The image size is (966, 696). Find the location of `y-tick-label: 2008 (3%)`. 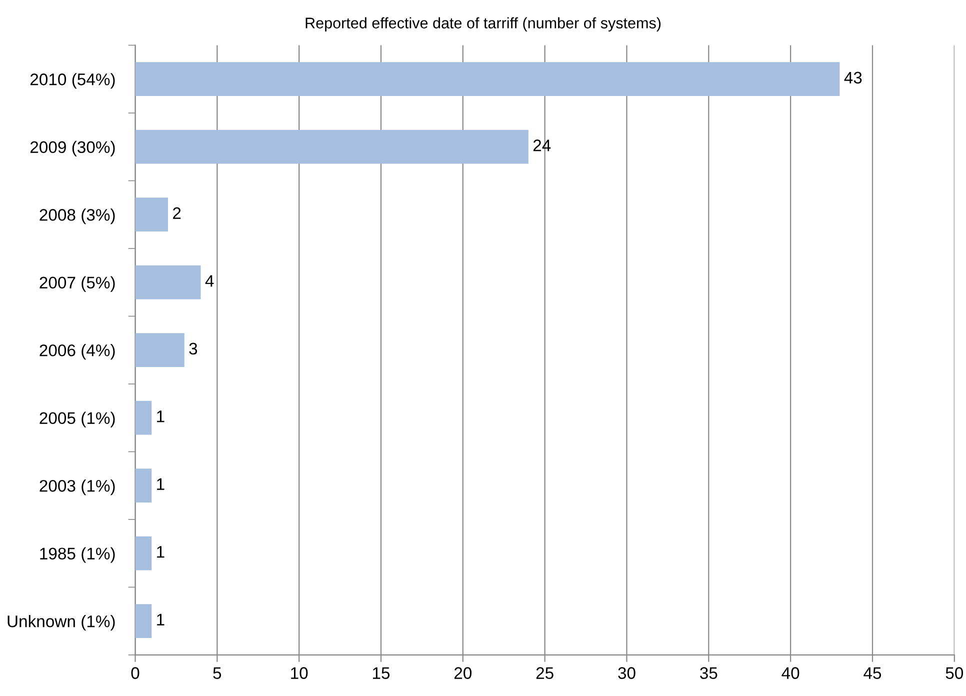

y-tick-label: 2008 (3%) is located at coordinates (77, 216).